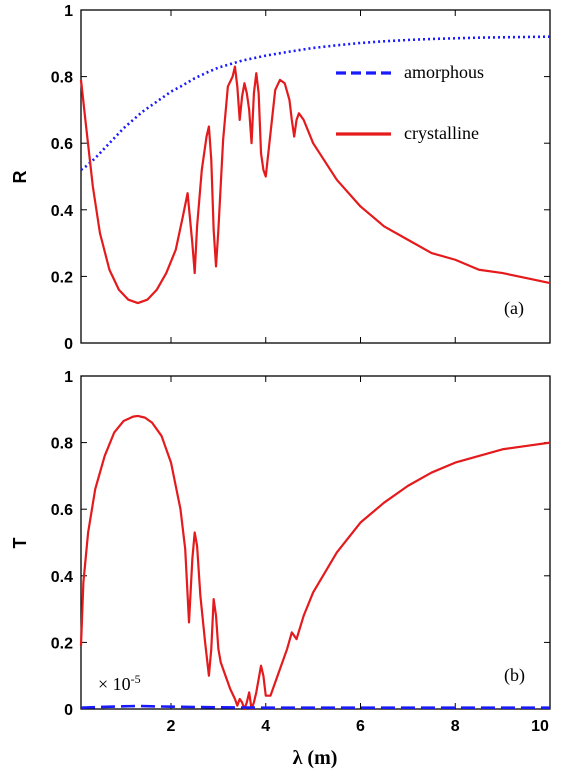 Image resolution: width=571 pixels, height=776 pixels. Describe the element at coordinates (20, 543) in the screenshot. I see `y-axis-label-b: T` at that location.